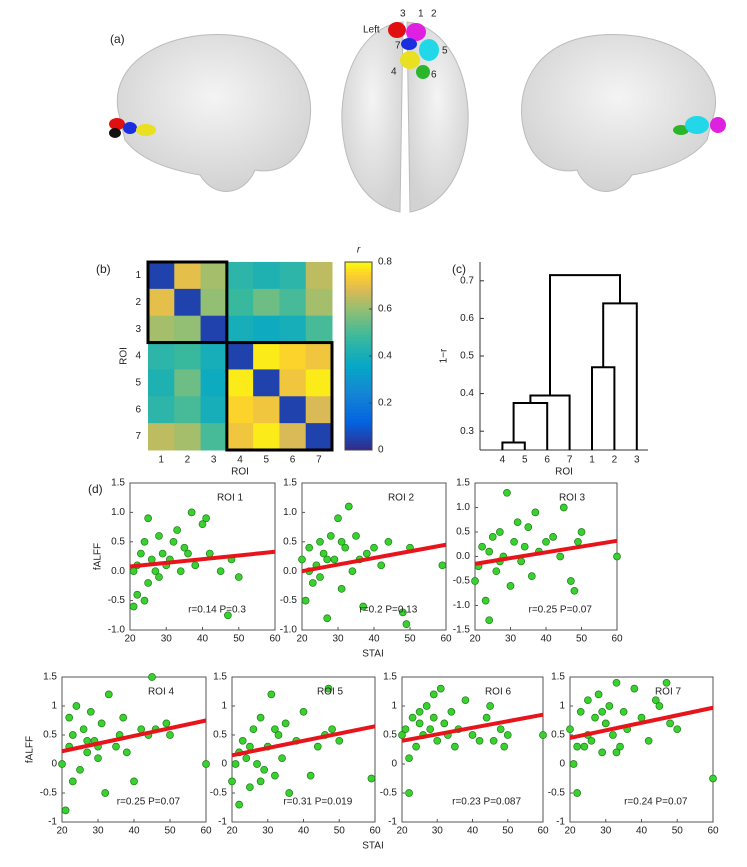 The image size is (747, 867). Describe the element at coordinates (279, 396) in the screenshot. I see `cluster-box` at that location.